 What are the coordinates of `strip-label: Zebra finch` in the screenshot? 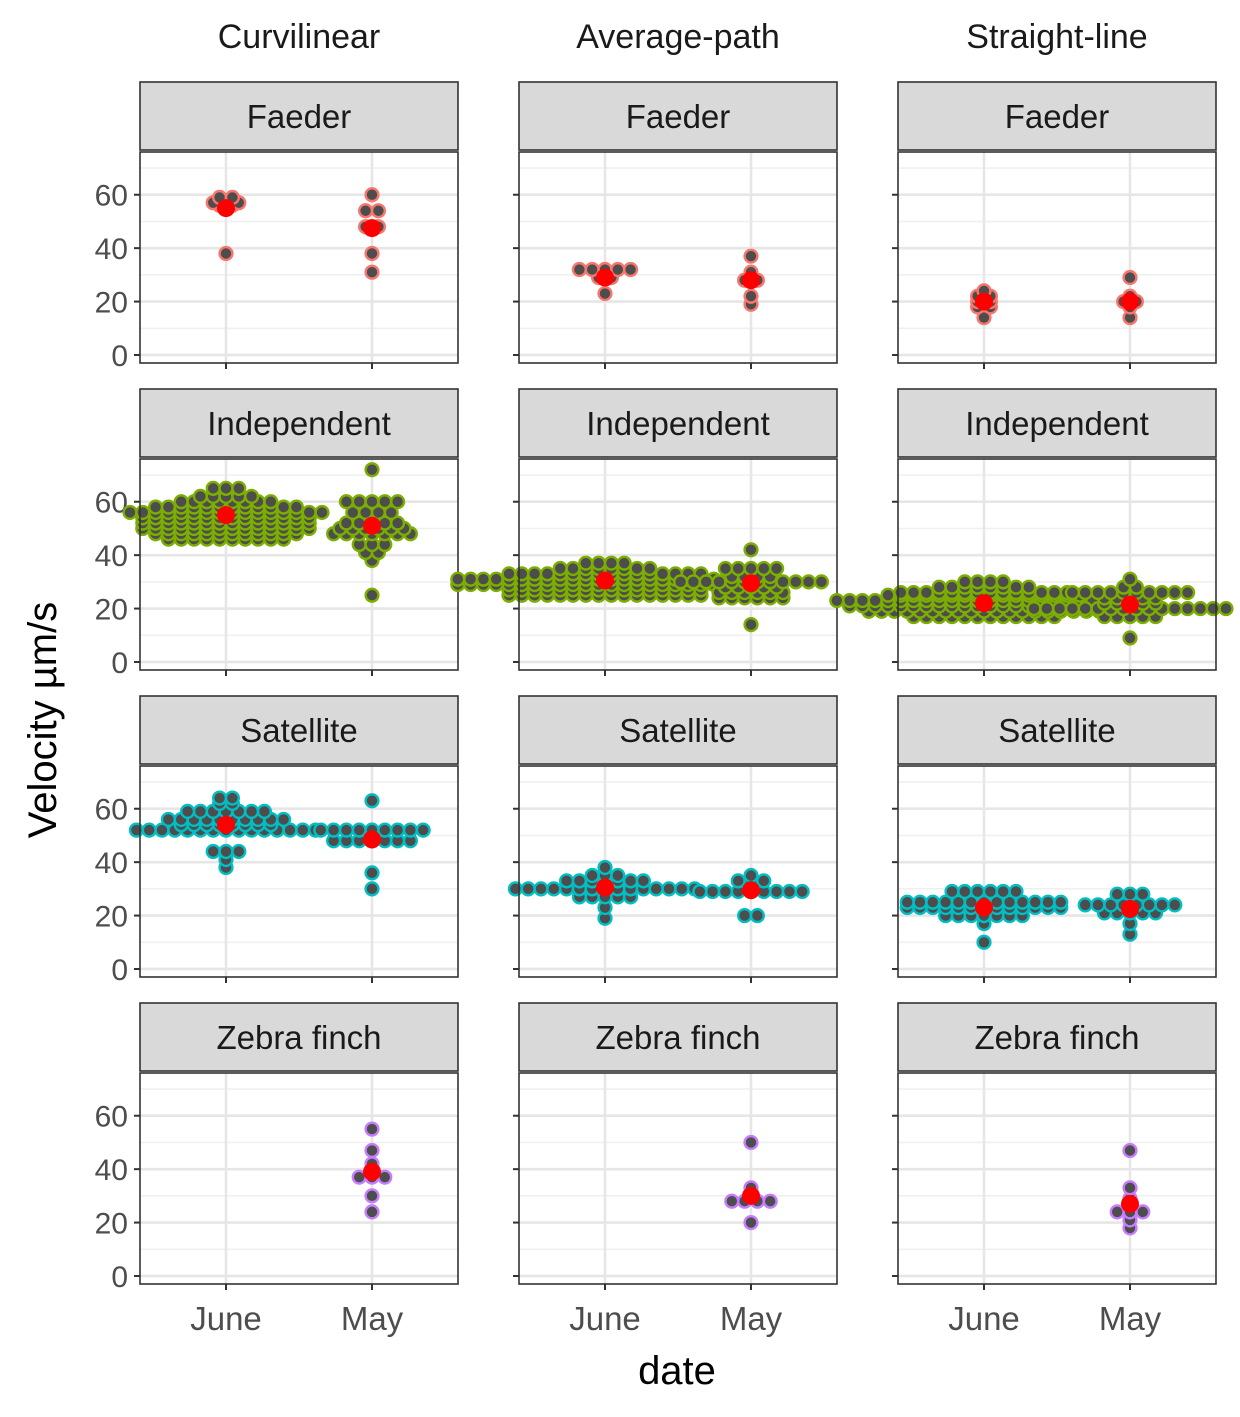 It's located at (1056, 1037).